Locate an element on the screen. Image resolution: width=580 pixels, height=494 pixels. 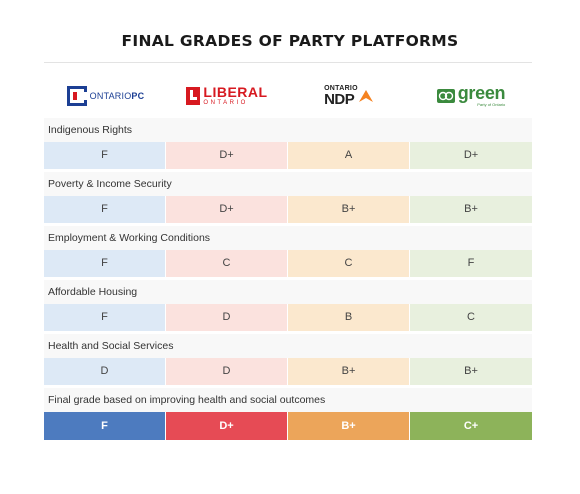
divider is located at coordinates (288, 62).